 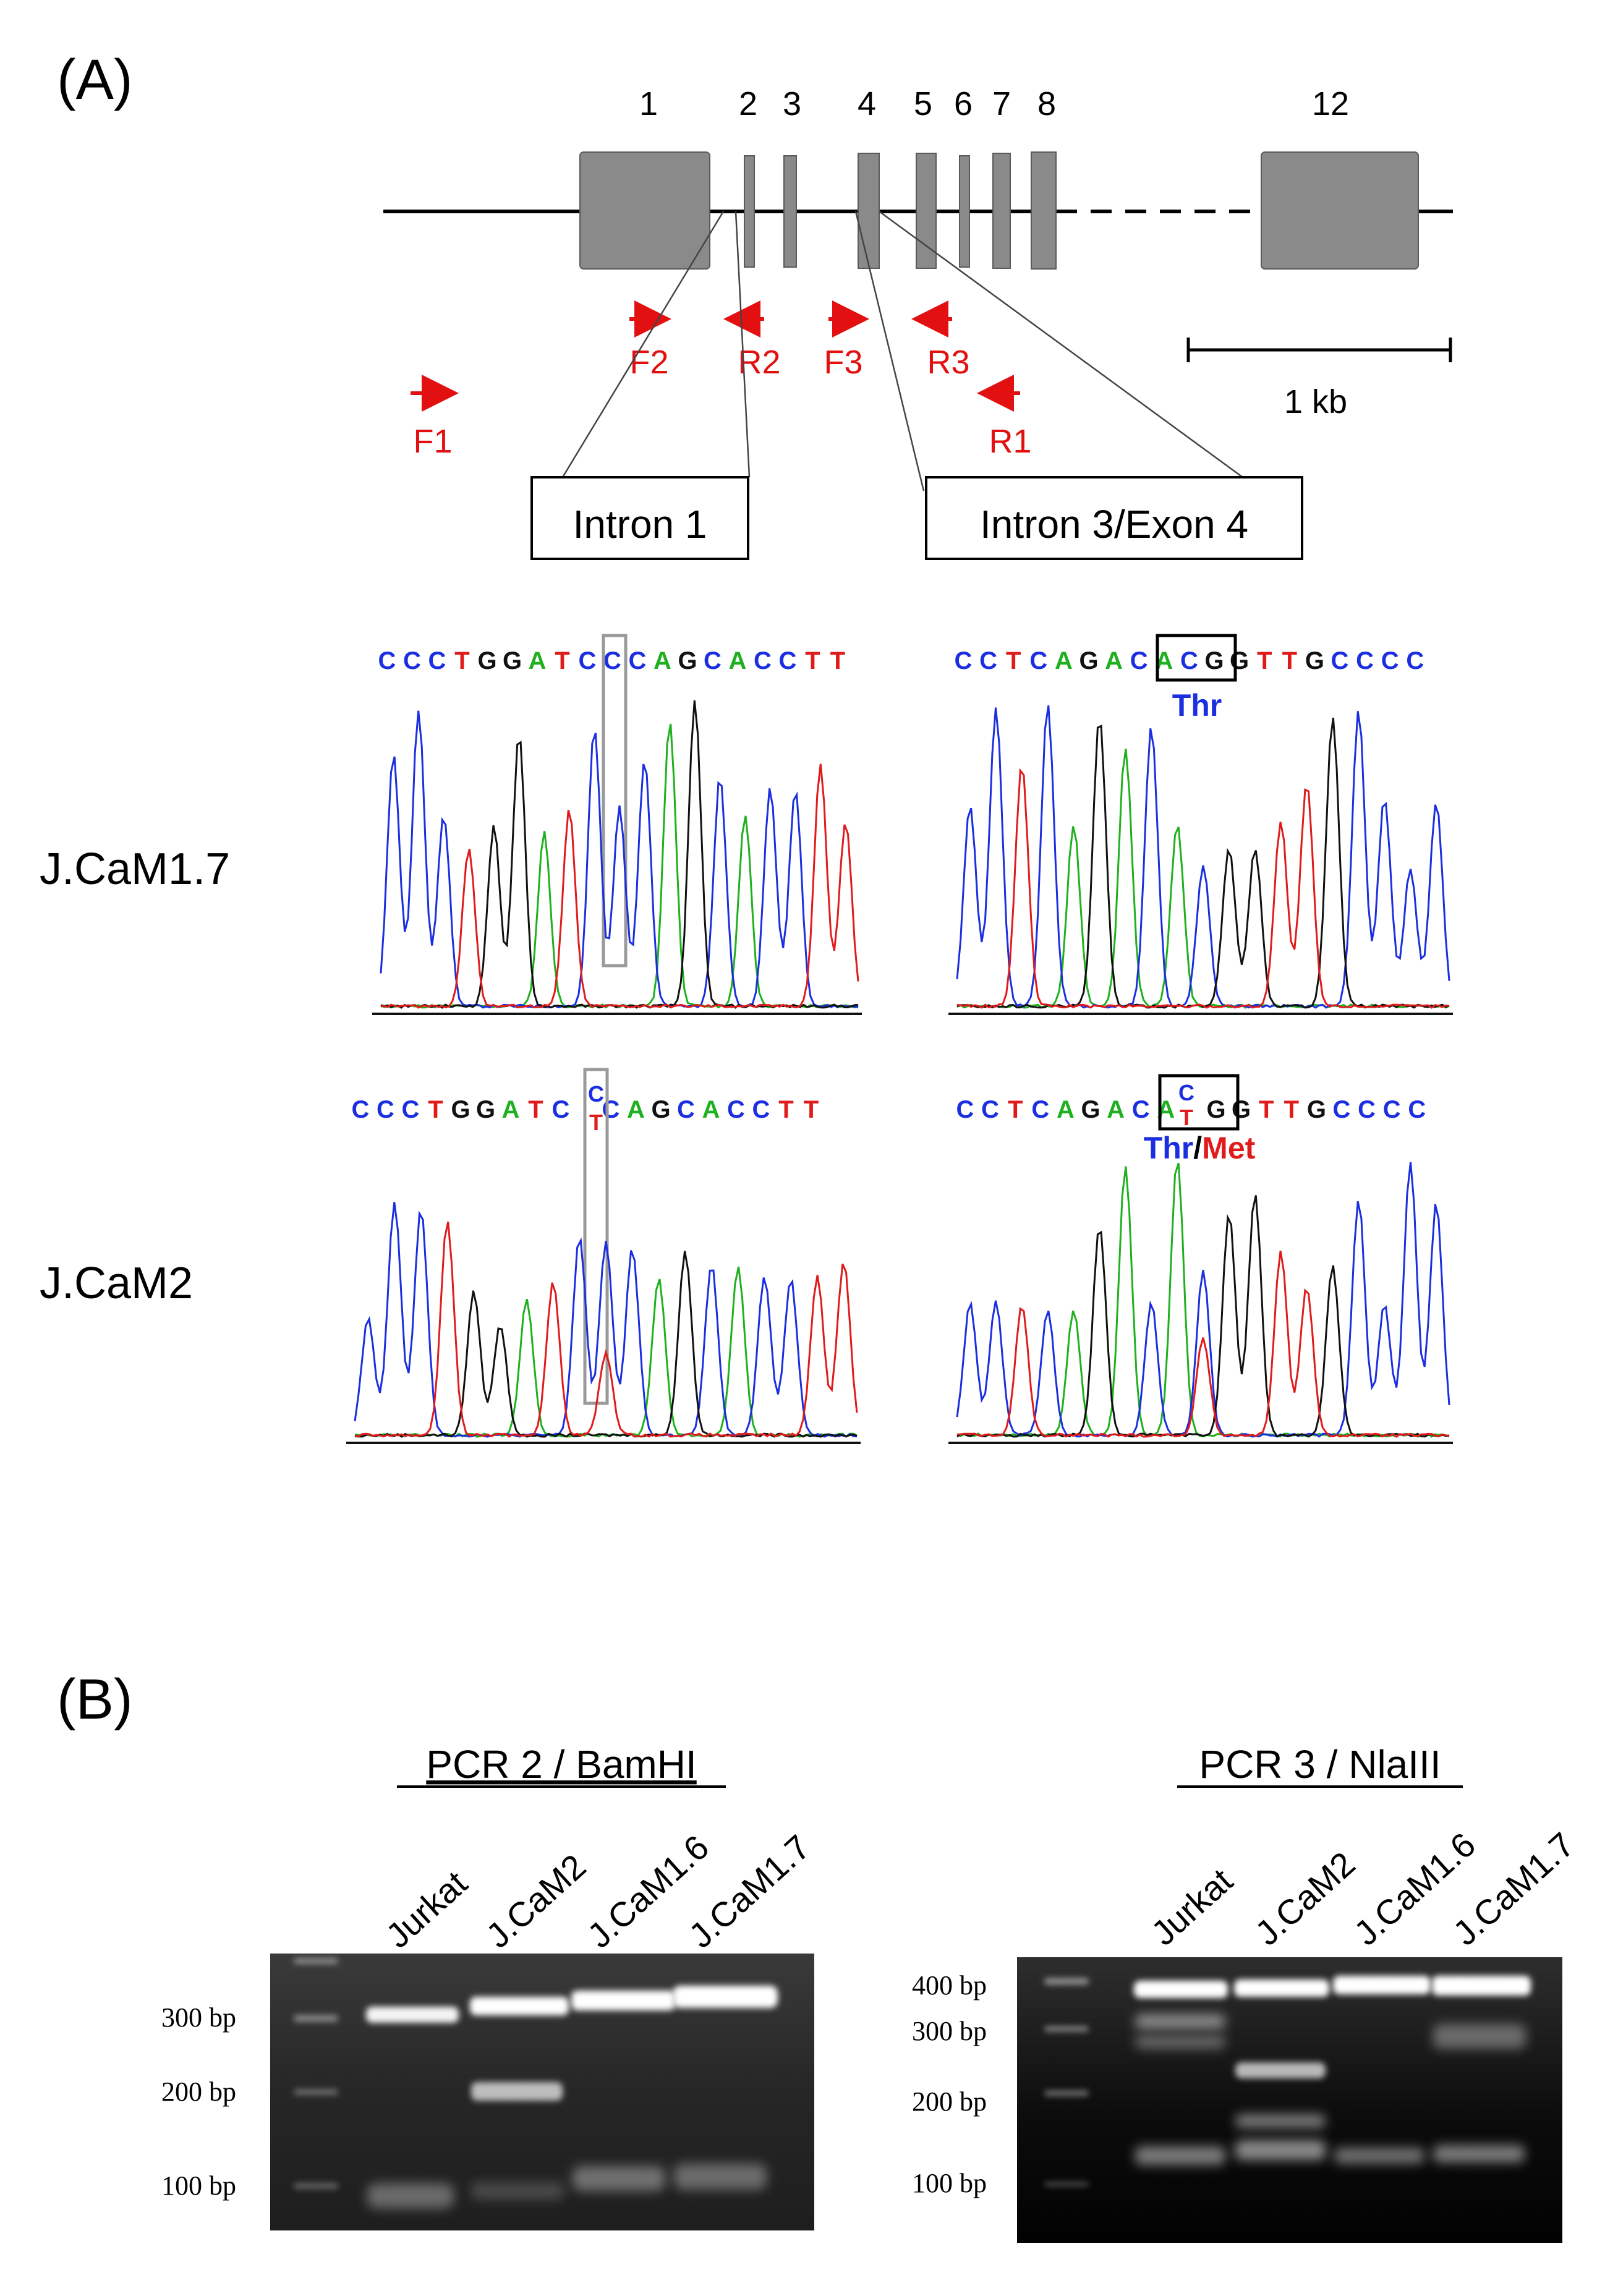 I want to click on exon-number: 3, so click(x=792, y=104).